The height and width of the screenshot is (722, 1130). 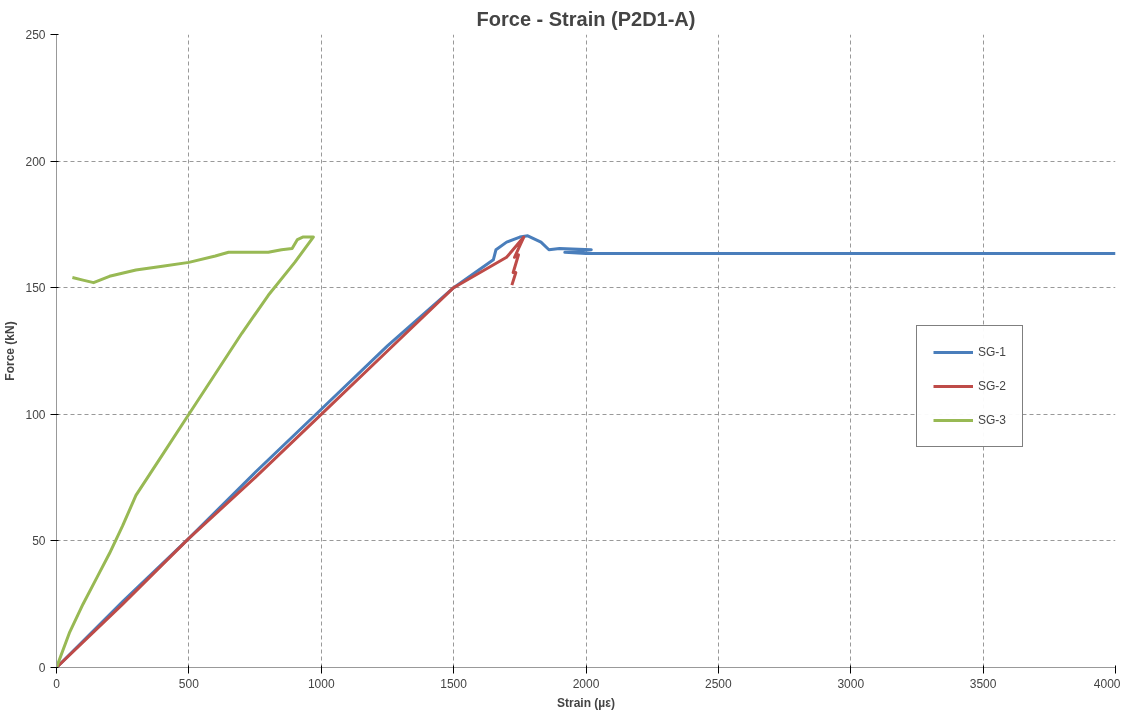 What do you see at coordinates (35, 161) in the screenshot?
I see `y-tick-label: 200` at bounding box center [35, 161].